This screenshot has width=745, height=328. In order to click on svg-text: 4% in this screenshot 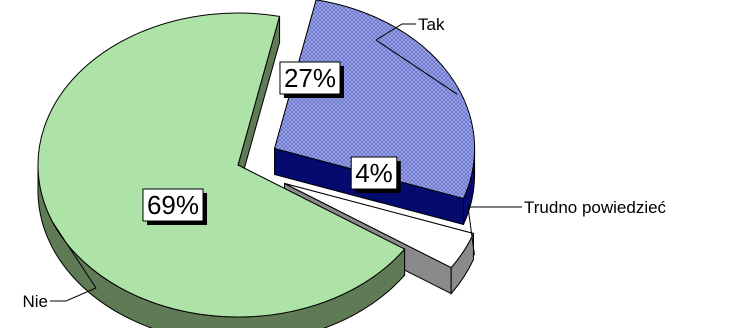, I will do `click(374, 173)`.